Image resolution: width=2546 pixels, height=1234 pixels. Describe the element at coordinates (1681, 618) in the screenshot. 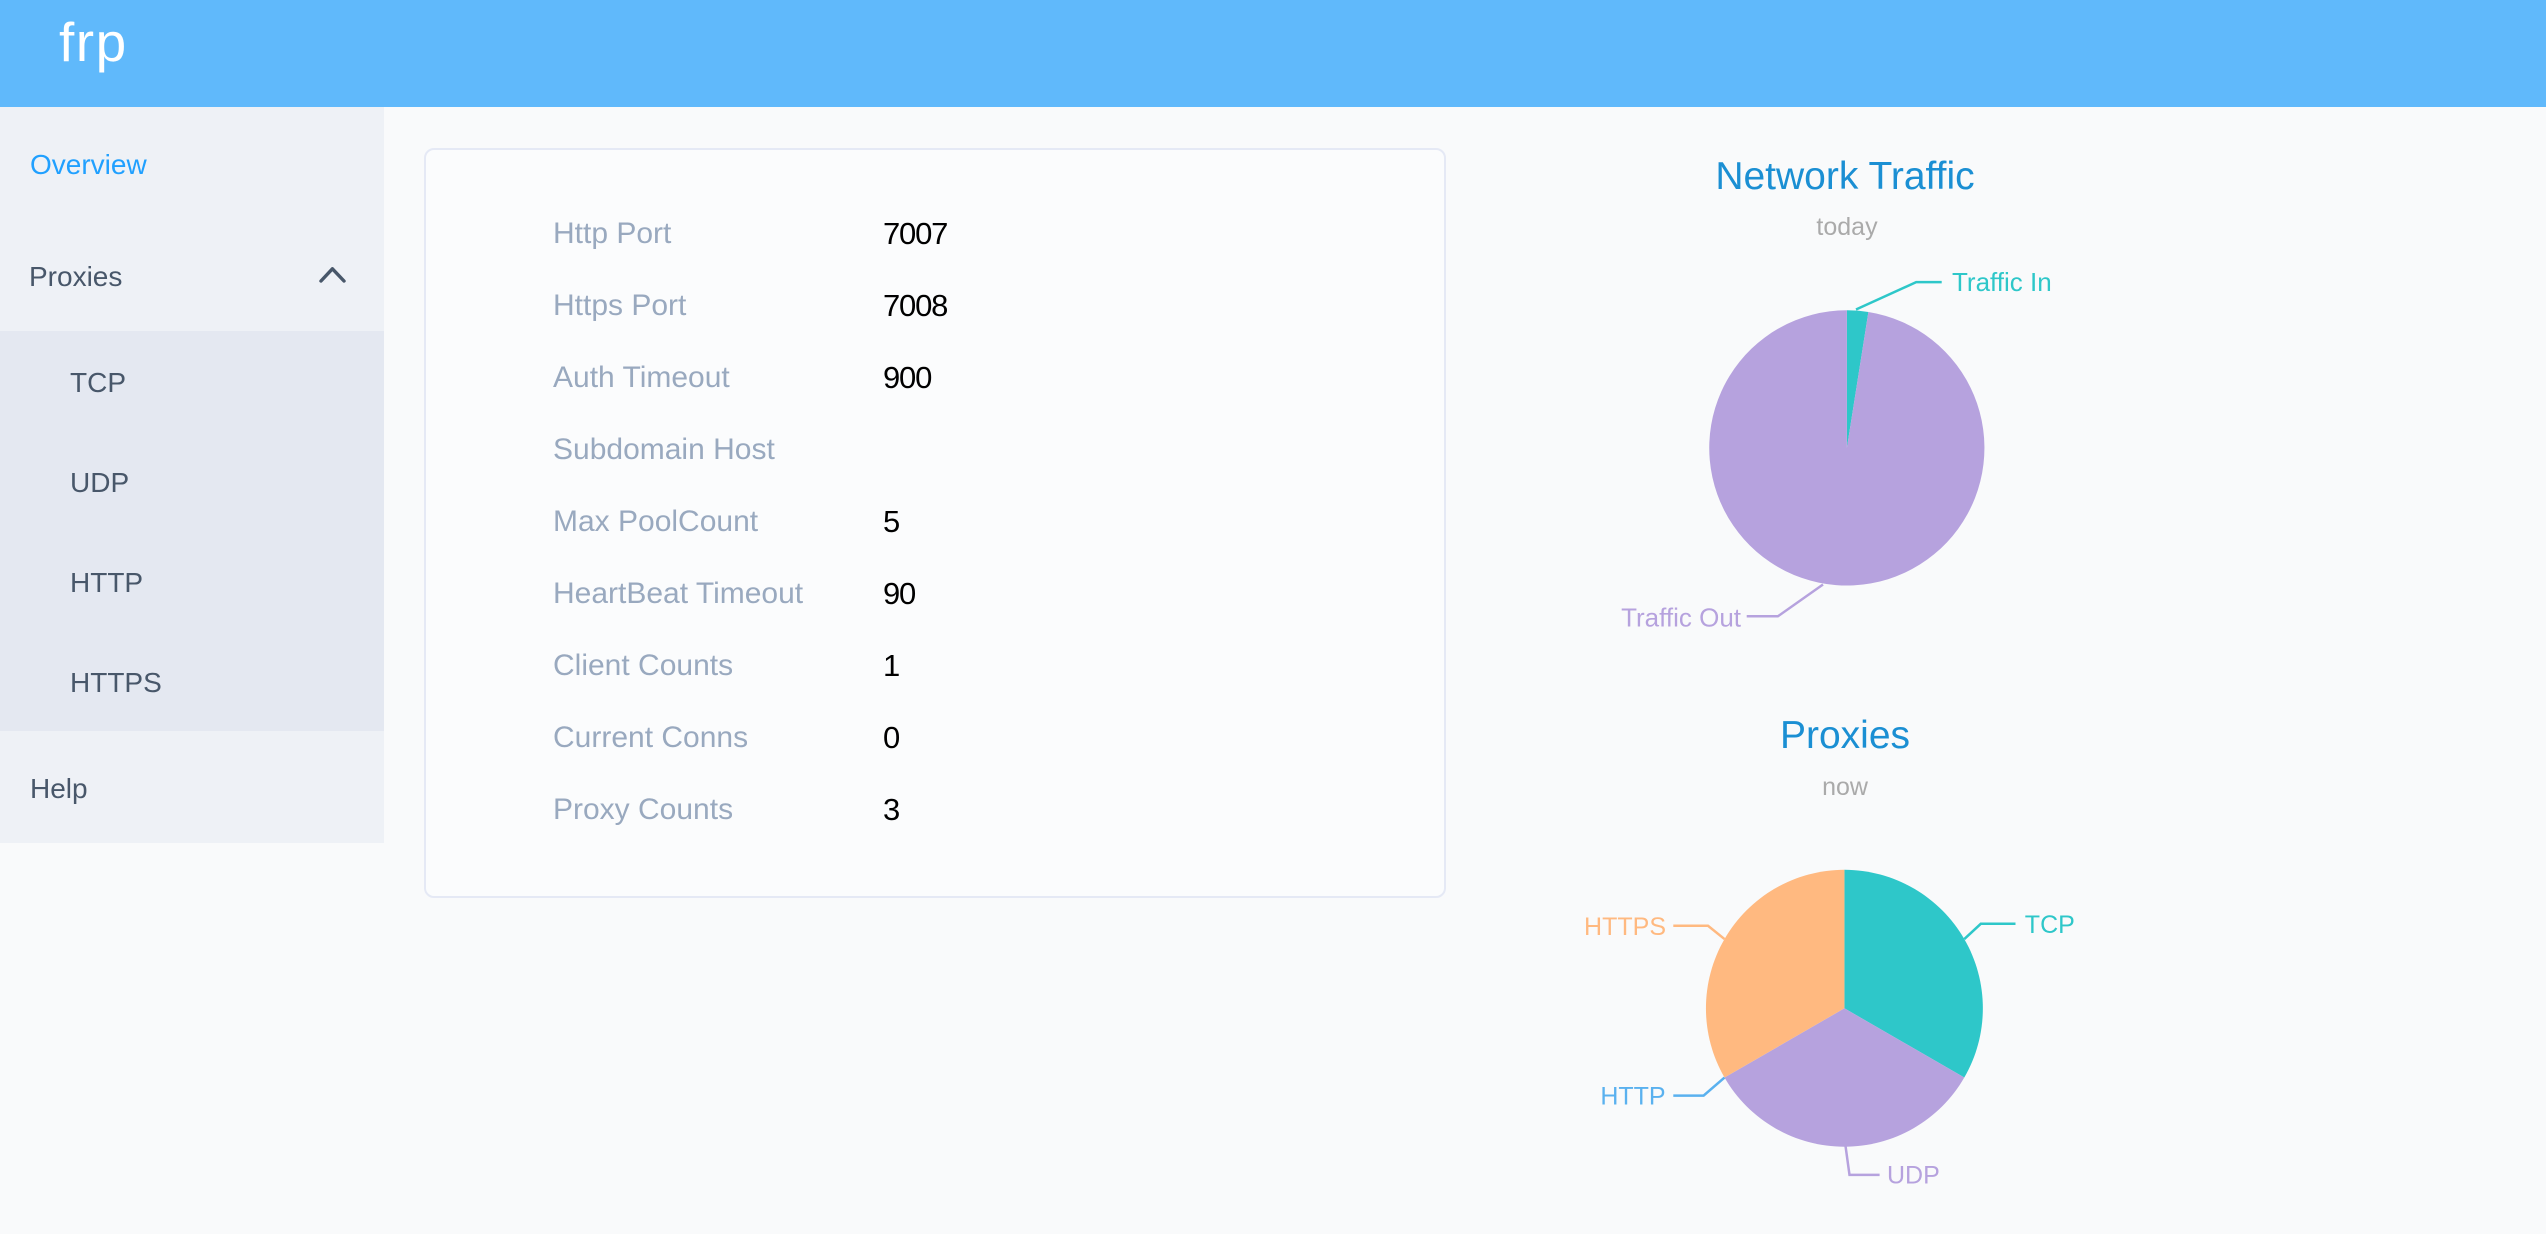

I see `svg-text: Traffic Out` at that location.